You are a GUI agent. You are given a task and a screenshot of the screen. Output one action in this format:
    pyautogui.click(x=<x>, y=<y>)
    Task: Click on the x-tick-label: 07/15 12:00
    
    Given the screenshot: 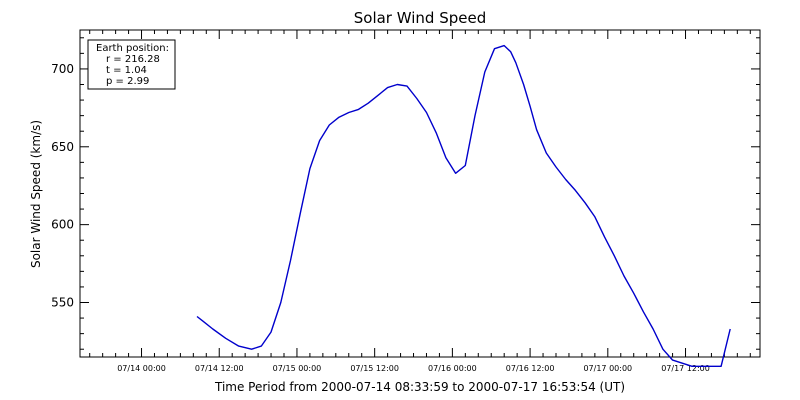 What is the action you would take?
    pyautogui.click(x=374, y=368)
    